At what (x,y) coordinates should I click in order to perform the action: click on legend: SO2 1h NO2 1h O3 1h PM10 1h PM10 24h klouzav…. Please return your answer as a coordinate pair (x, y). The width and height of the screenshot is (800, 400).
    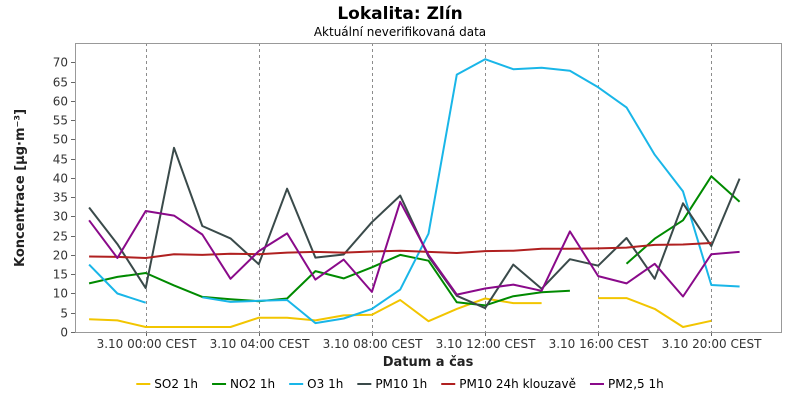
    Looking at the image, I should click on (400, 384).